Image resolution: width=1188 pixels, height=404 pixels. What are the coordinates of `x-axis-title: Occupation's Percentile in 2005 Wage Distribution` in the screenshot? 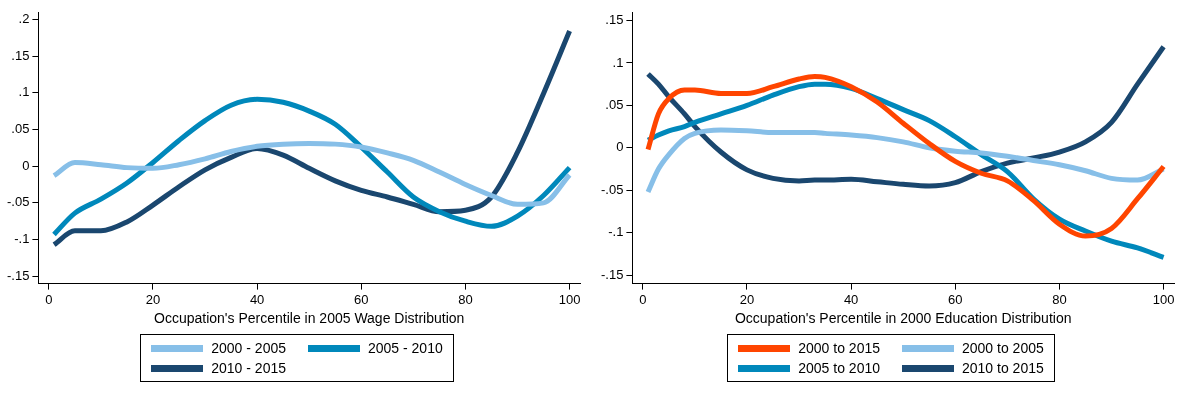 It's located at (309, 318).